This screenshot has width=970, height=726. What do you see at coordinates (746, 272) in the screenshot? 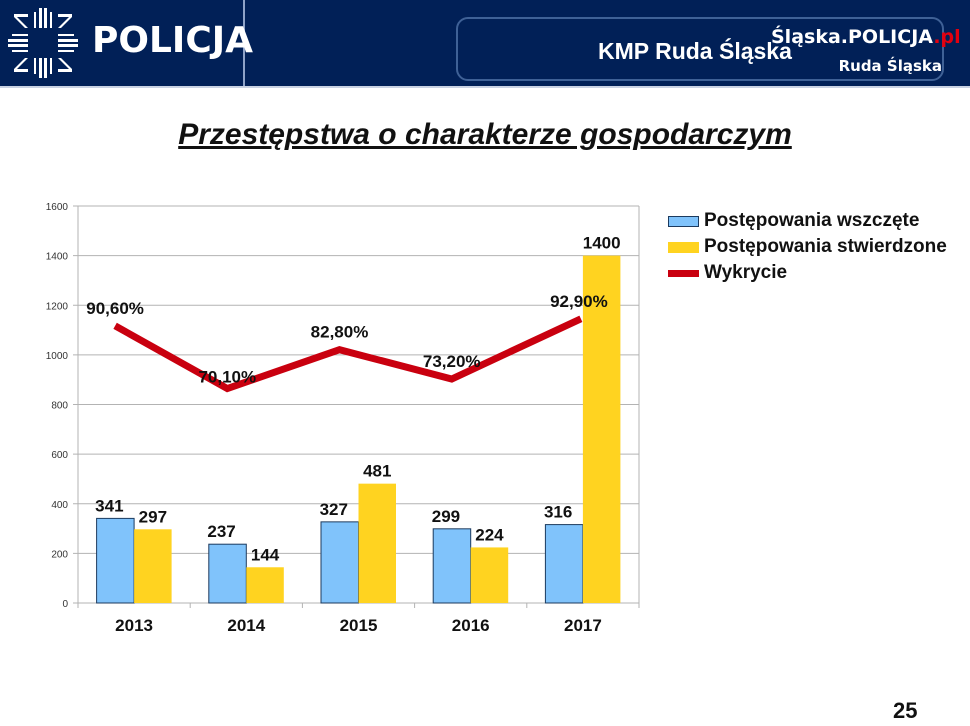
I see `legend-label: Wykrycie` at bounding box center [746, 272].